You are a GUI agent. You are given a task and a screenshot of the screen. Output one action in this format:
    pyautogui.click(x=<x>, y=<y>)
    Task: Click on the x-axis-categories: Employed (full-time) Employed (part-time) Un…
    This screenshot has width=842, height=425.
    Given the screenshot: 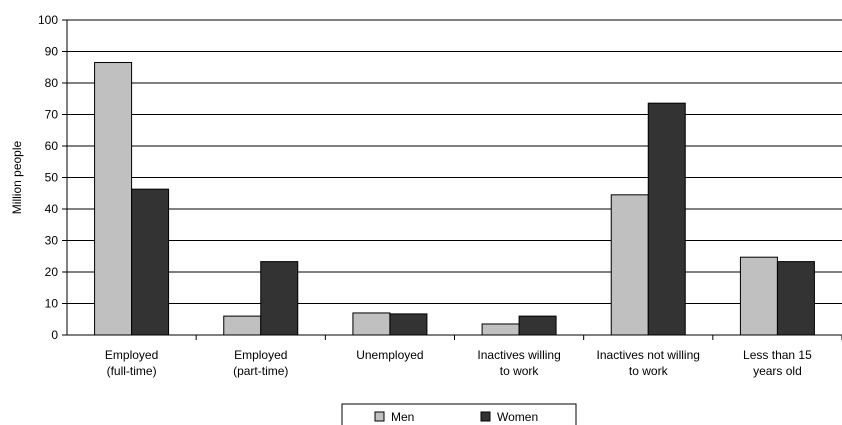 What is the action you would take?
    pyautogui.click(x=473, y=356)
    